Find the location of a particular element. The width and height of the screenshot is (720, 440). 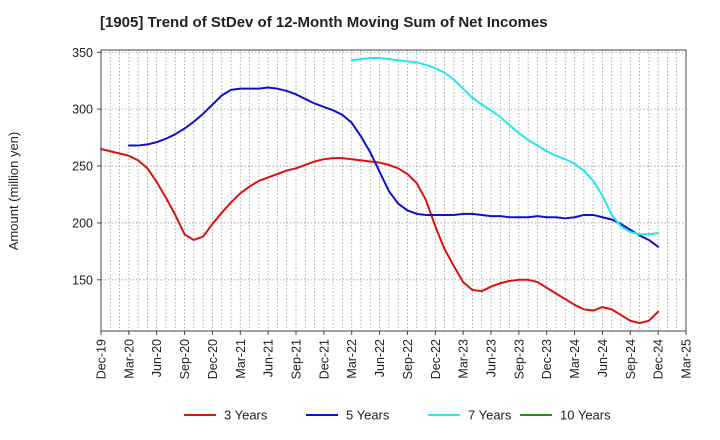

x-tick-label: Dec-24 is located at coordinates (659, 359).